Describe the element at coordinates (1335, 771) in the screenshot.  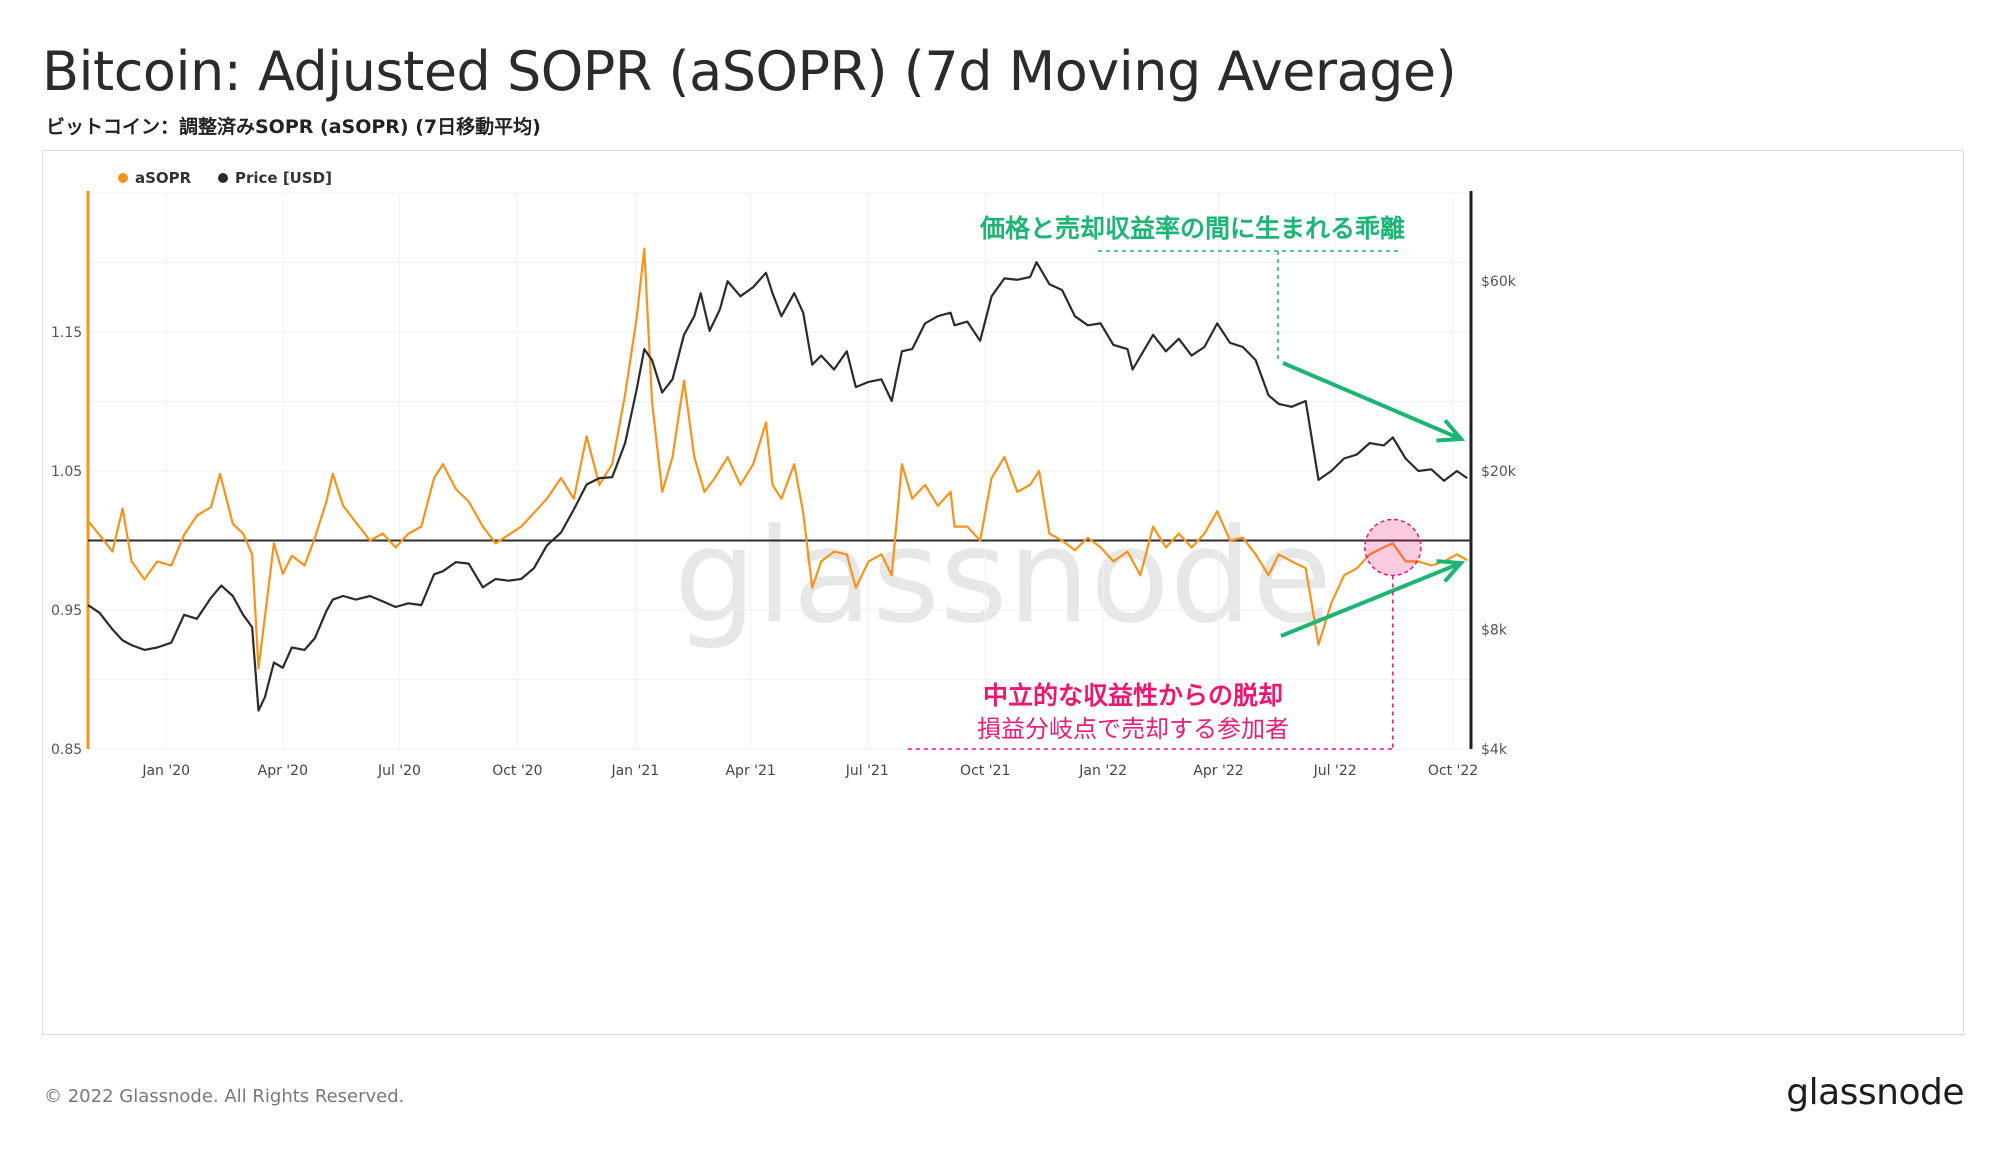
I see `x-tick-label: Jul '22` at that location.